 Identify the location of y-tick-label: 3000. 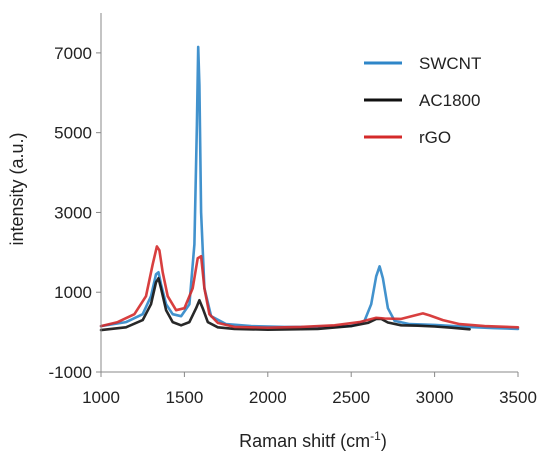
(73, 212).